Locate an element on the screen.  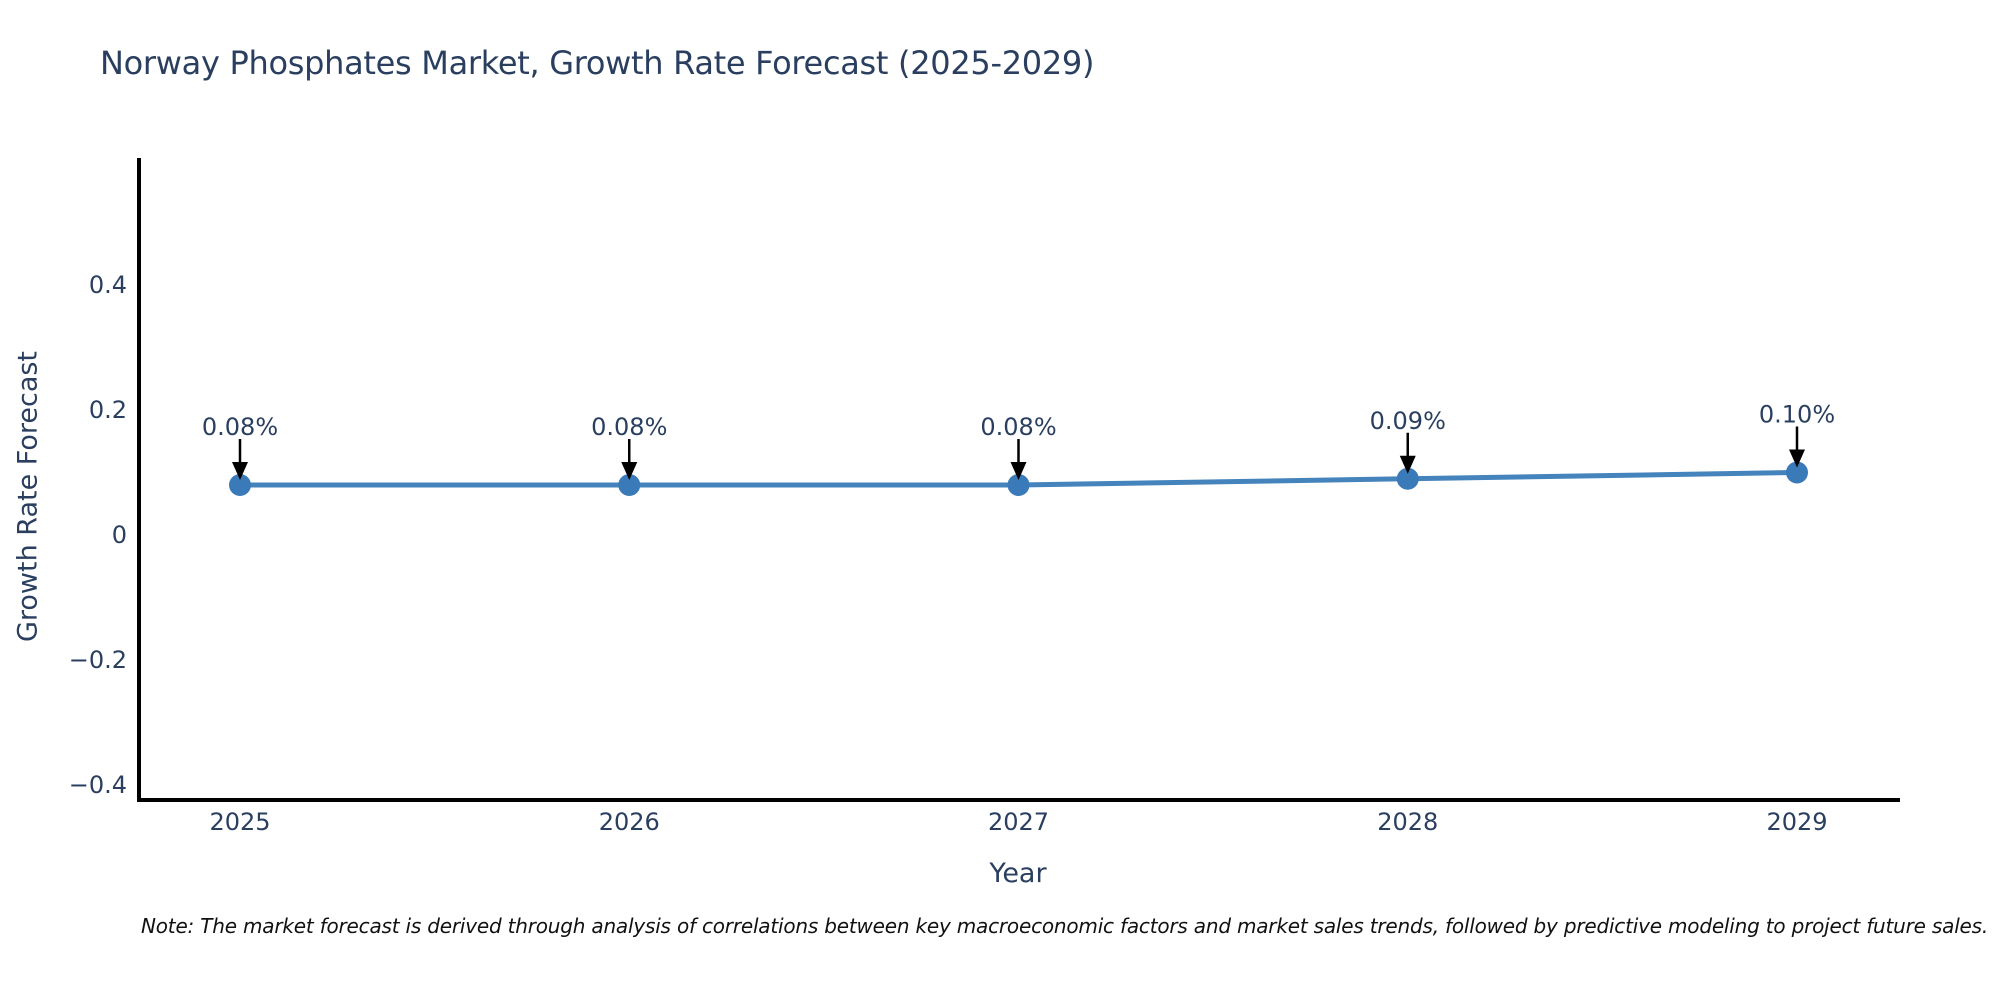
y-tick-label: 0.4 is located at coordinates (108, 285).